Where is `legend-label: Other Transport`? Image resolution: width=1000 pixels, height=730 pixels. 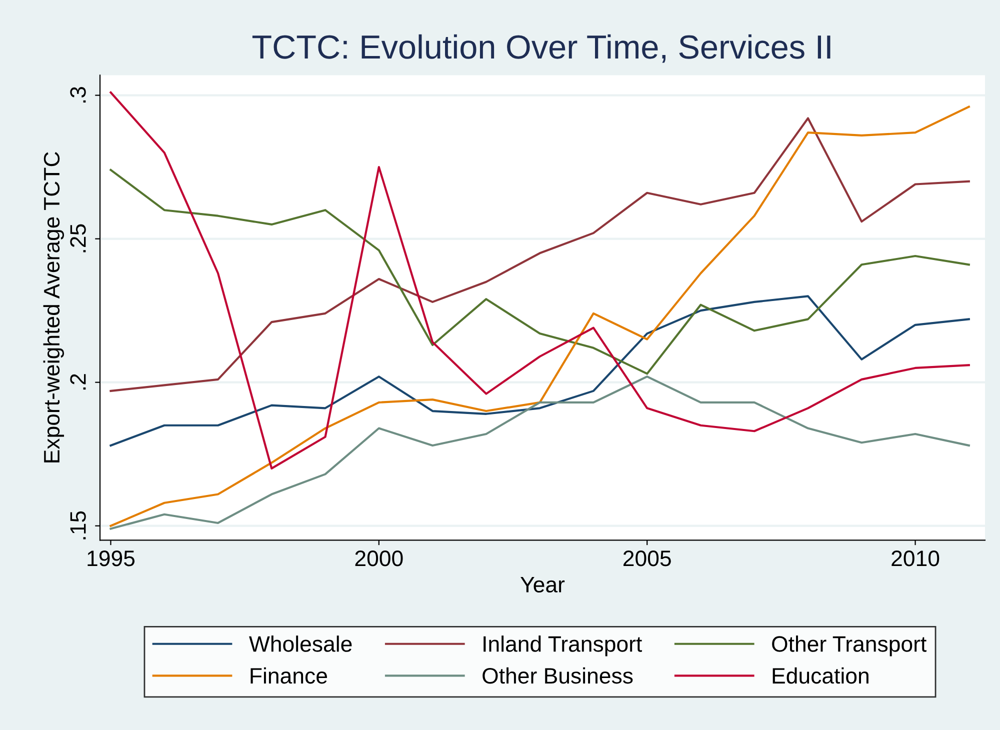
legend-label: Other Transport is located at coordinates (849, 646).